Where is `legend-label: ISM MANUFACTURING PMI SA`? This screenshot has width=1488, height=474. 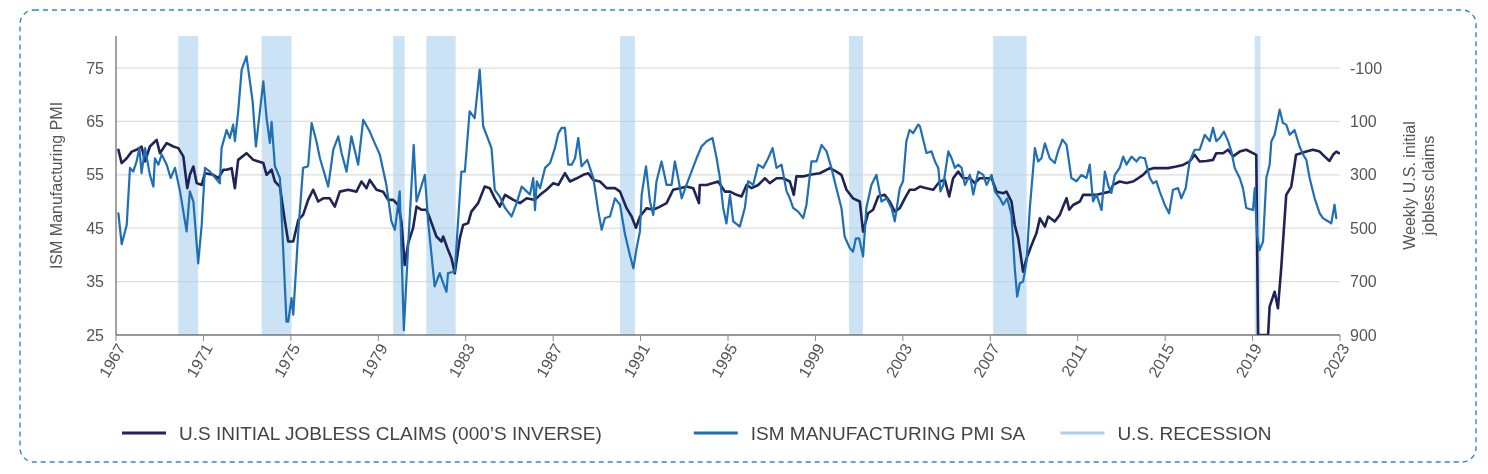
legend-label: ISM MANUFACTURING PMI SA is located at coordinates (888, 433).